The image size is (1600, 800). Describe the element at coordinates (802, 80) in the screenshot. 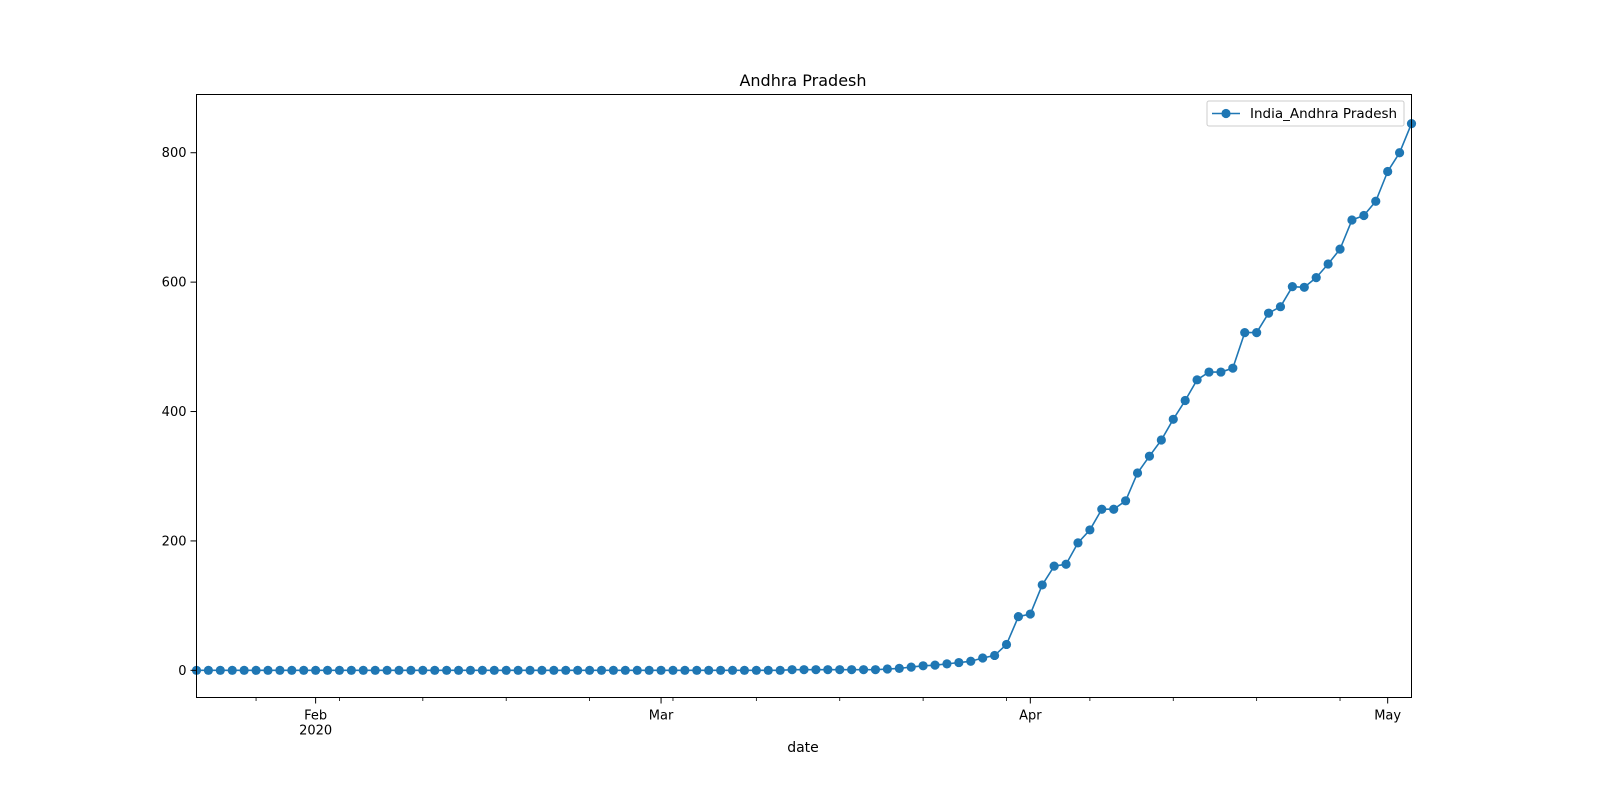

I see `chart-title: Andhra Pradesh` at that location.